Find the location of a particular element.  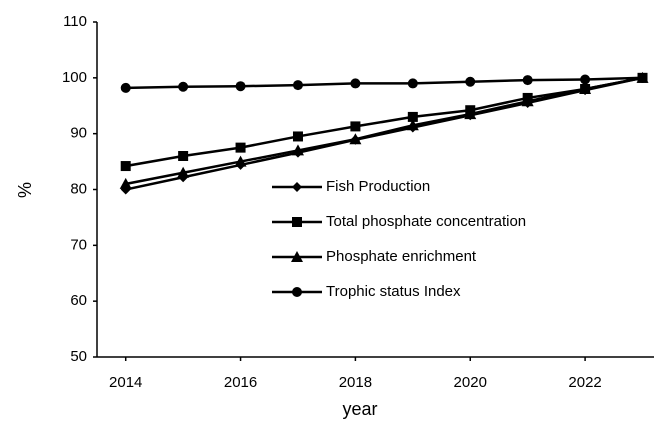

y-axis-label: % is located at coordinates (25, 190).